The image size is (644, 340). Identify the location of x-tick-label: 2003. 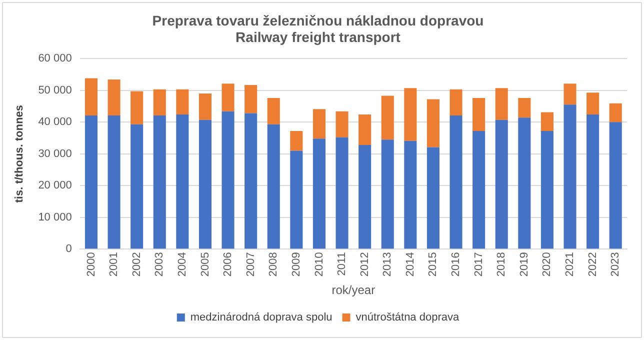
(160, 264).